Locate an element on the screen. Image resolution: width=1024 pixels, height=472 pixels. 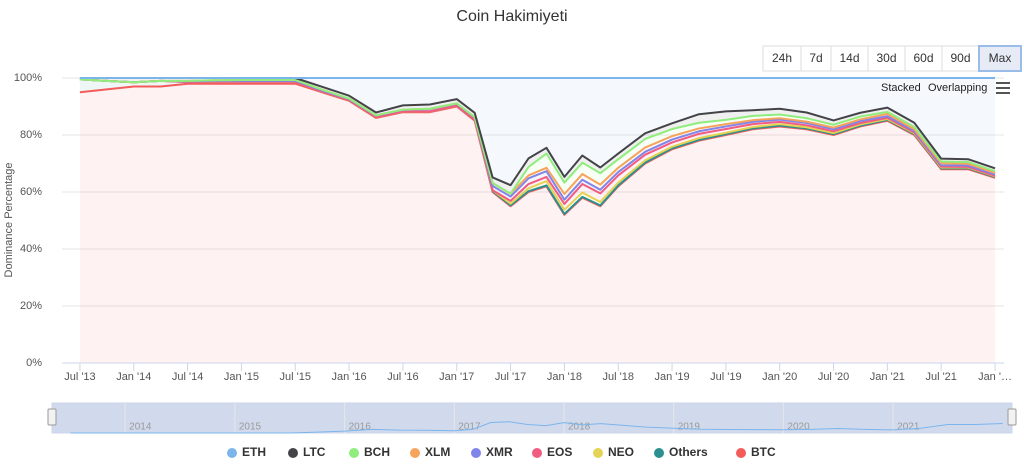
x-tick-label: Jan '19 is located at coordinates (671, 377).